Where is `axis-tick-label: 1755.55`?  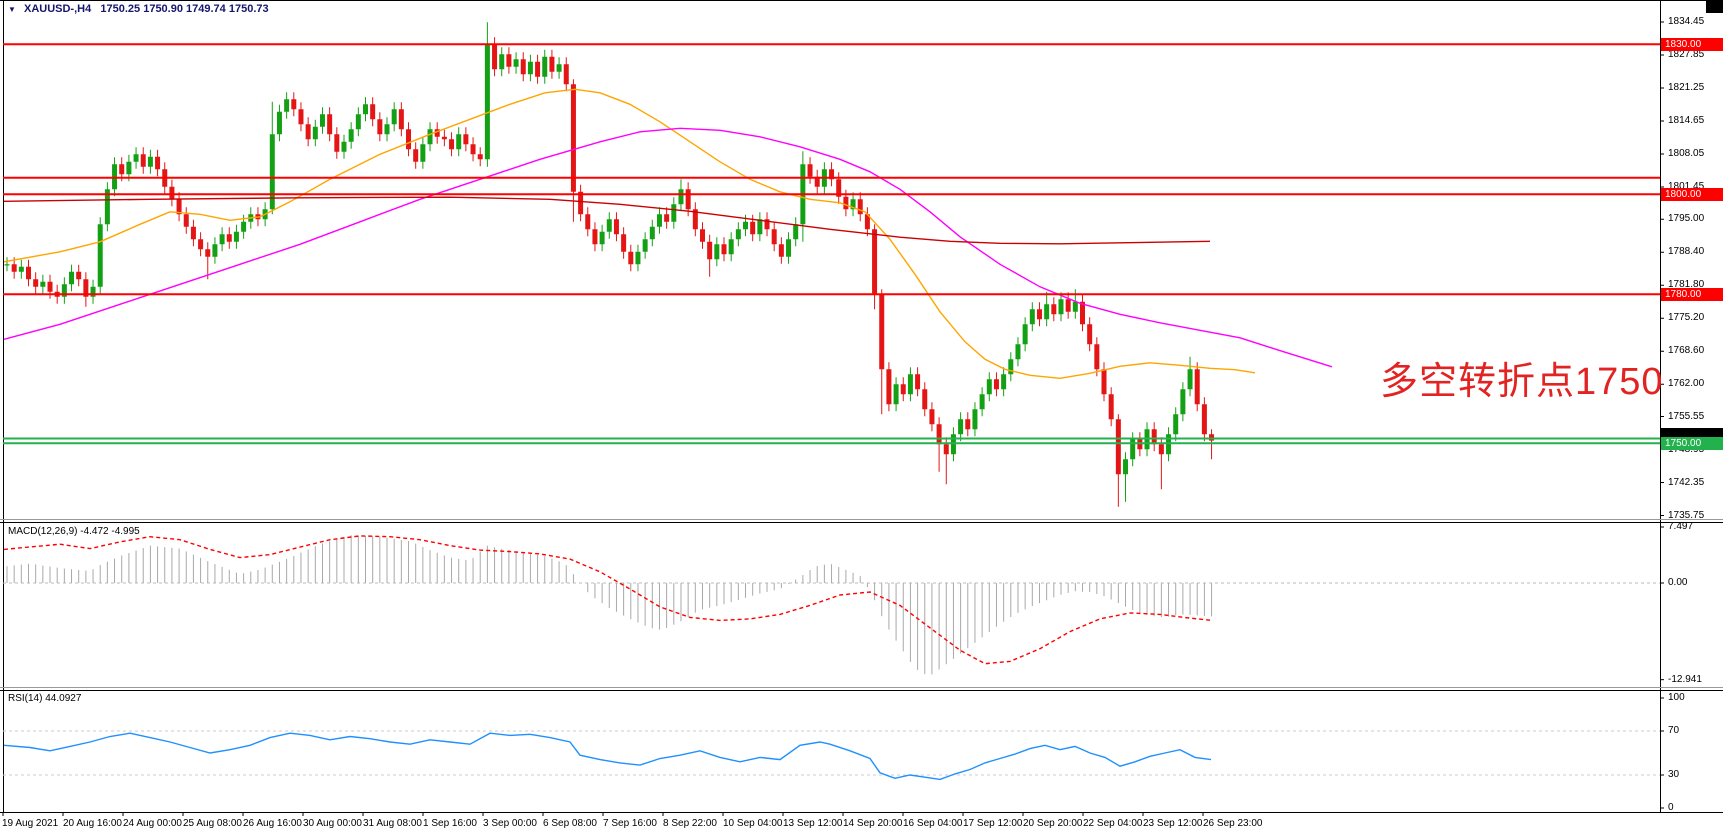
axis-tick-label: 1755.55 is located at coordinates (1686, 416).